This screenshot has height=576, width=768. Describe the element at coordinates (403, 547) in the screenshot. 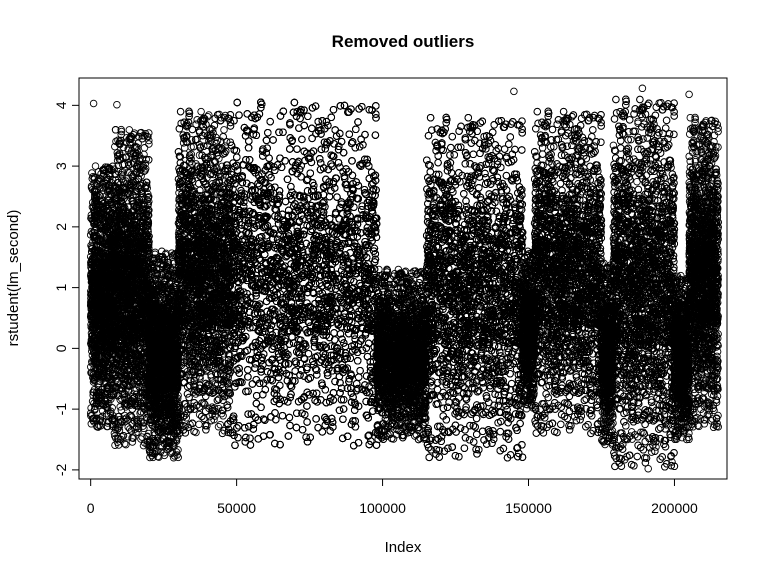

I see `x-axis-label: Index` at that location.